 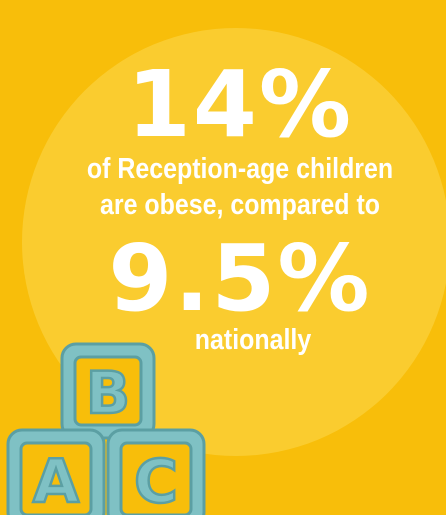 I want to click on block-b-icon: B, so click(x=108, y=391).